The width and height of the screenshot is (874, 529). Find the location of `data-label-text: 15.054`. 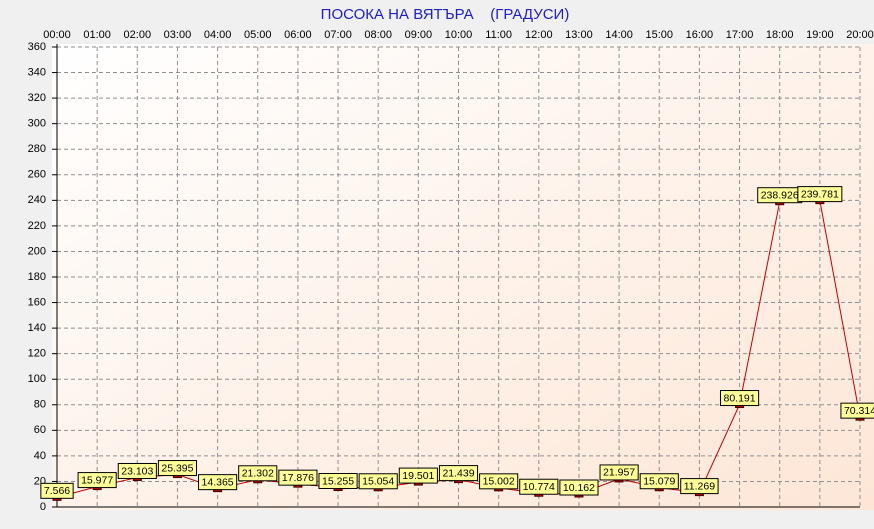

data-label-text: 15.054 is located at coordinates (378, 482).